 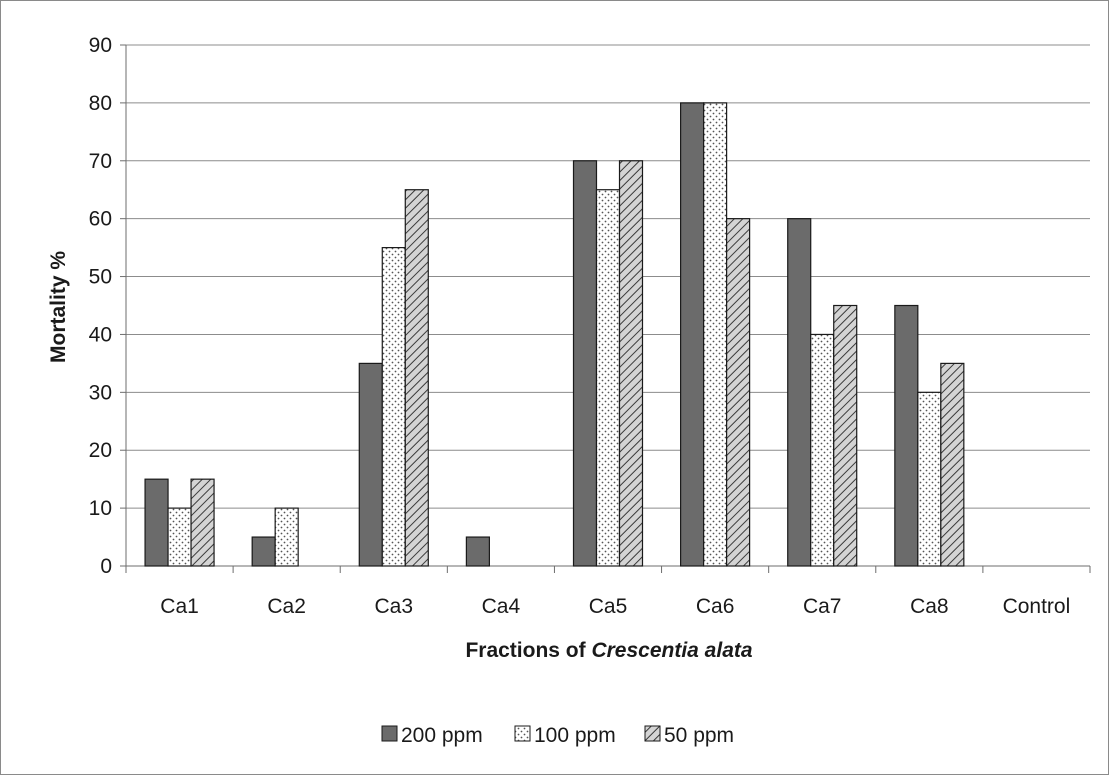 I want to click on x-axis-title-plain: Fractions of, so click(x=528, y=650).